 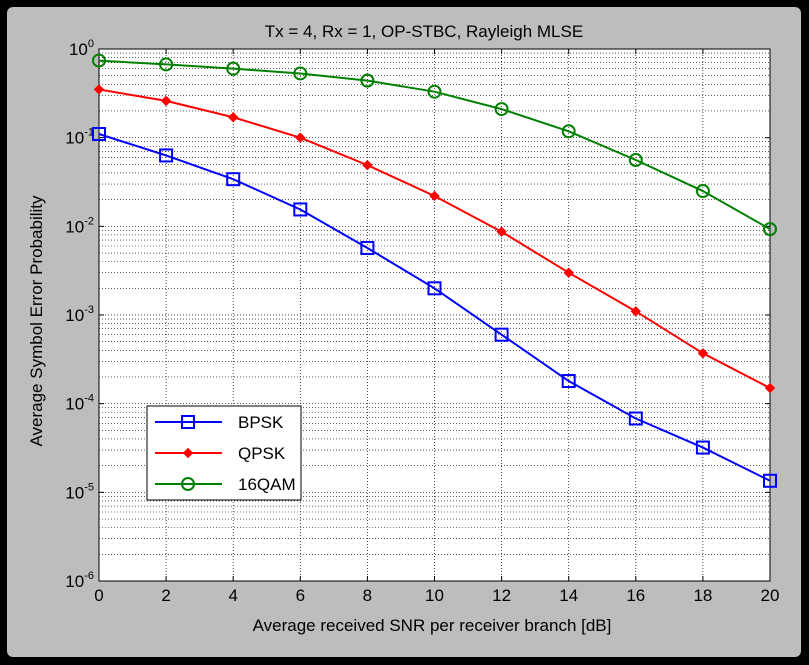 What do you see at coordinates (224, 453) in the screenshot?
I see `legend: BPSK QPSK 16QAM` at bounding box center [224, 453].